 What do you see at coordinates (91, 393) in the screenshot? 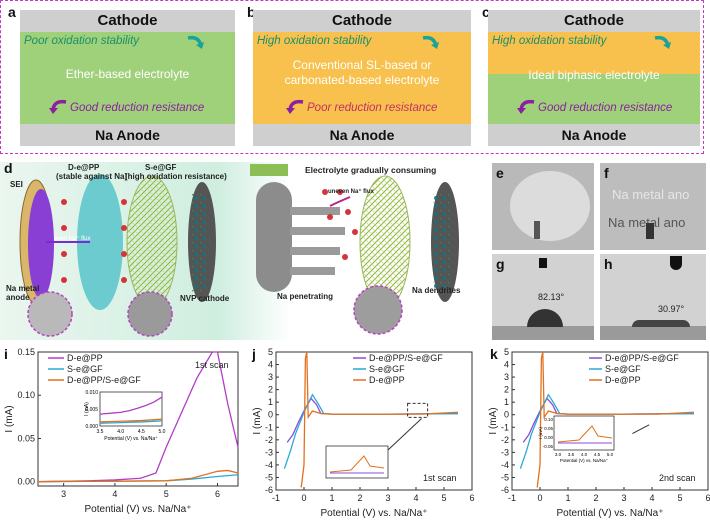
I see `inset-y-tick-label: 0.010` at bounding box center [91, 393].